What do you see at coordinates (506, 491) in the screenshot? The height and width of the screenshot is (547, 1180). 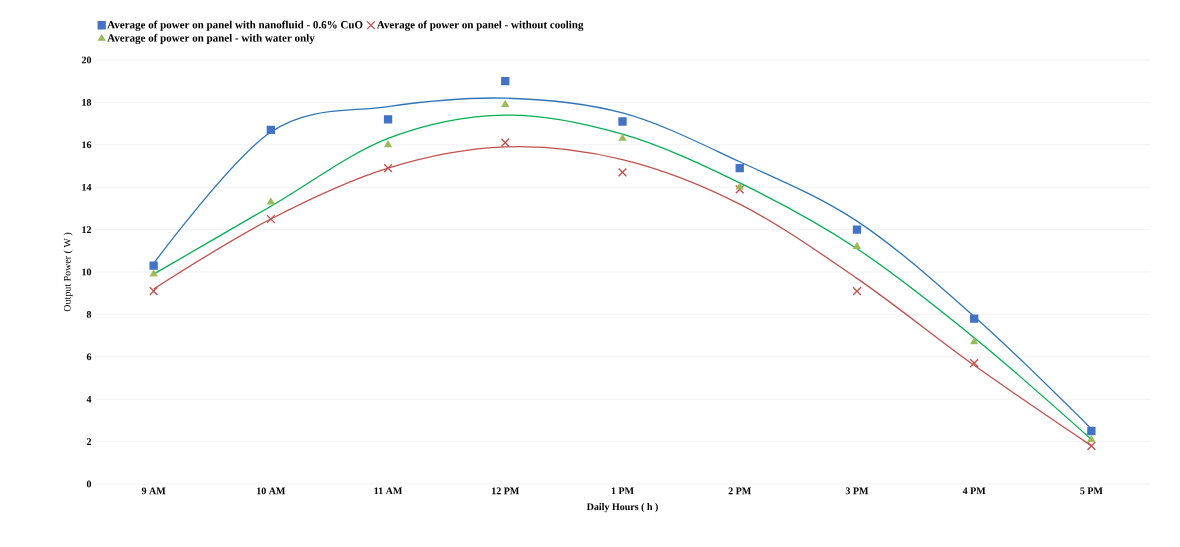 I see `x-tick-label: 12 PM` at bounding box center [506, 491].